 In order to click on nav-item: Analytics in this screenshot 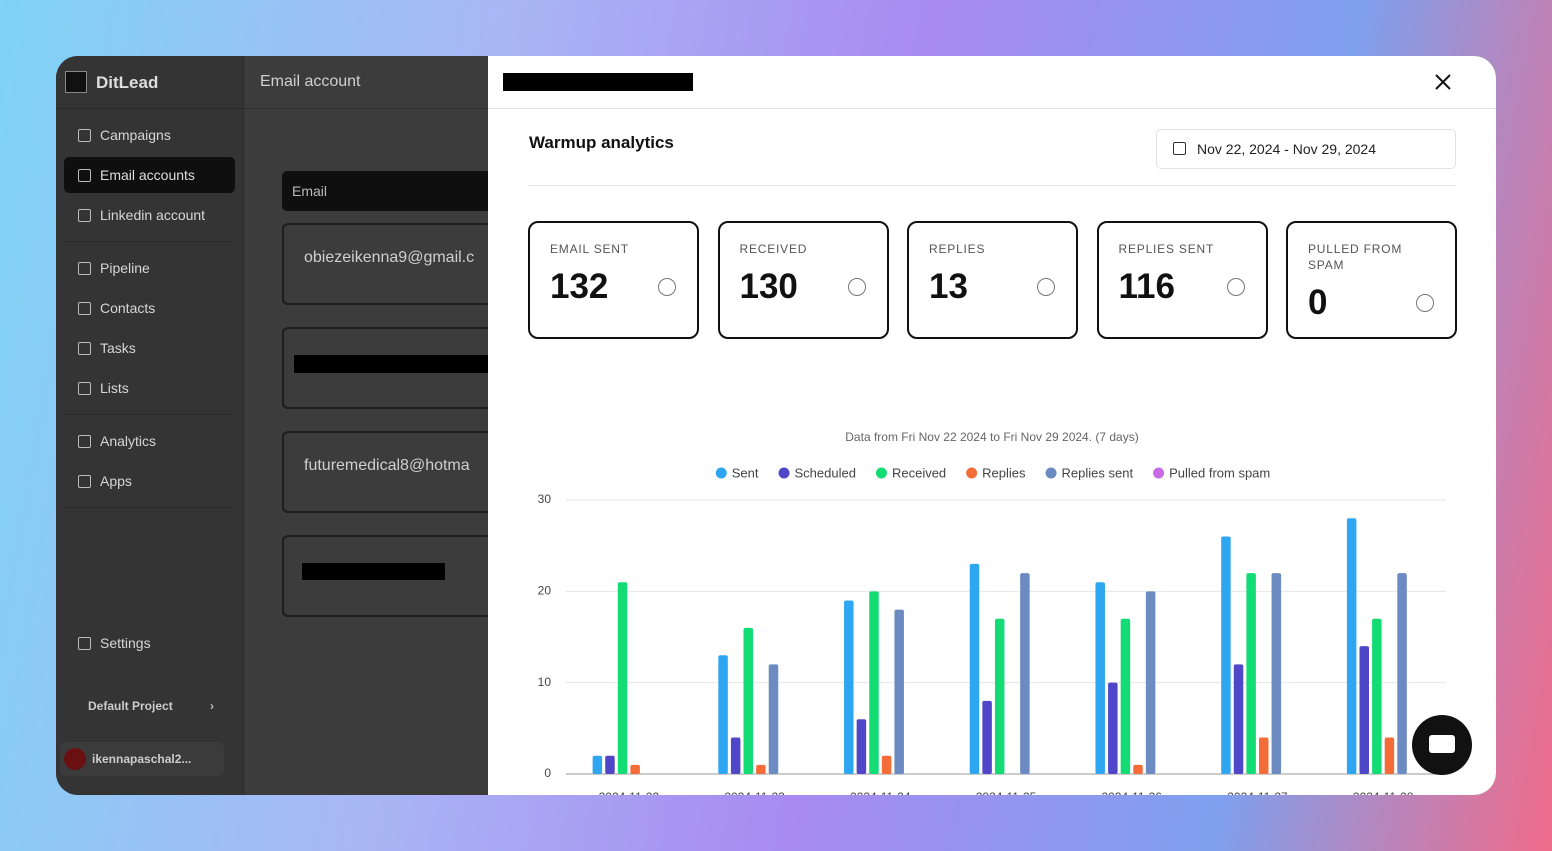, I will do `click(149, 441)`.